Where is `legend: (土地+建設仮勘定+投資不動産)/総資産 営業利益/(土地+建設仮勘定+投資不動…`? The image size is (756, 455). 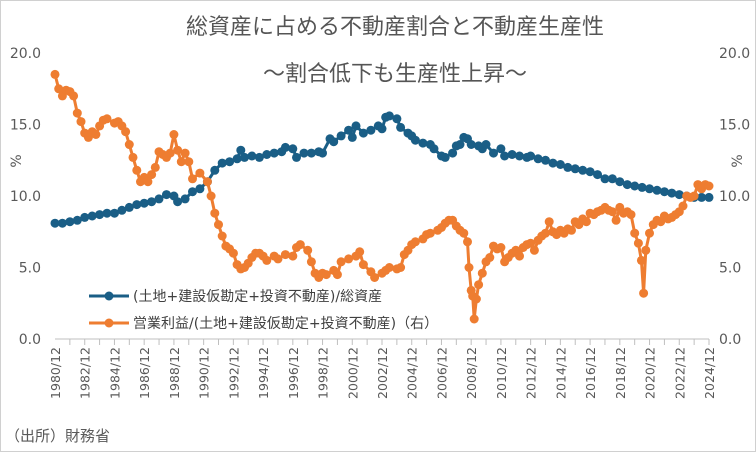
legend: (土地+建設仮勘定+投資不動産)/総資産 営業利益/(土地+建設仮勘定+投資不動… is located at coordinates (263, 310).